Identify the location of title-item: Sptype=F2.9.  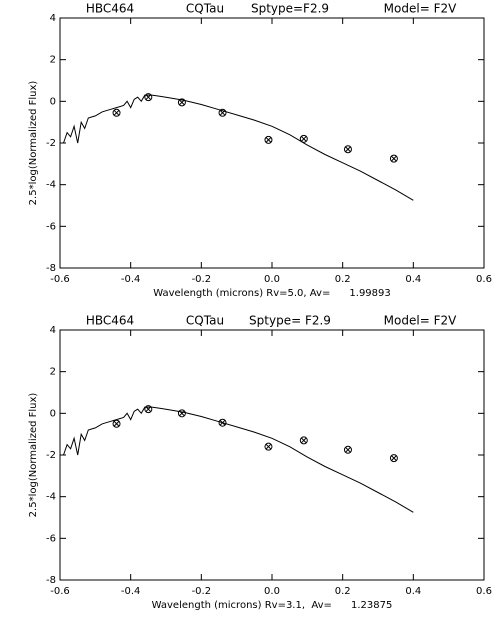
(290, 9).